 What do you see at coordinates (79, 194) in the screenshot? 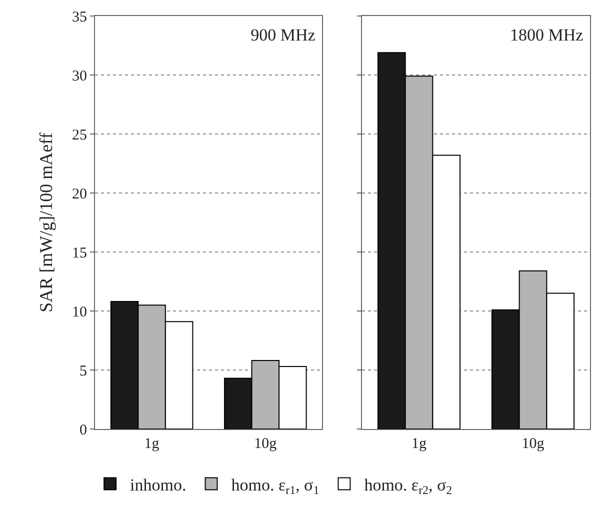
I see `y-tick-label: 20` at bounding box center [79, 194].